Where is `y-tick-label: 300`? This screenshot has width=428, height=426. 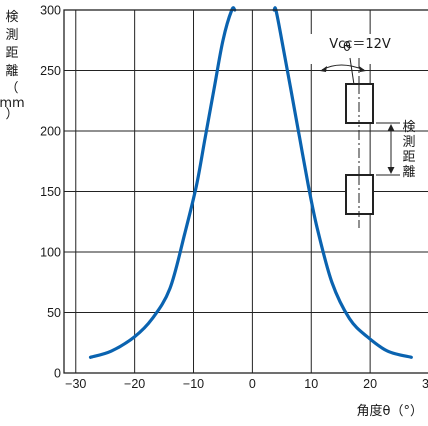 y-tick-label: 300 is located at coordinates (50, 11).